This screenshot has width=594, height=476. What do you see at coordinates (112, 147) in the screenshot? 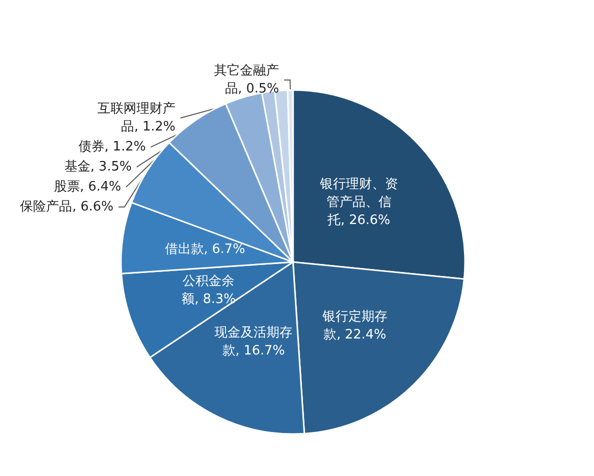
I see `slice-label: 债券, 1.2%` at bounding box center [112, 147].